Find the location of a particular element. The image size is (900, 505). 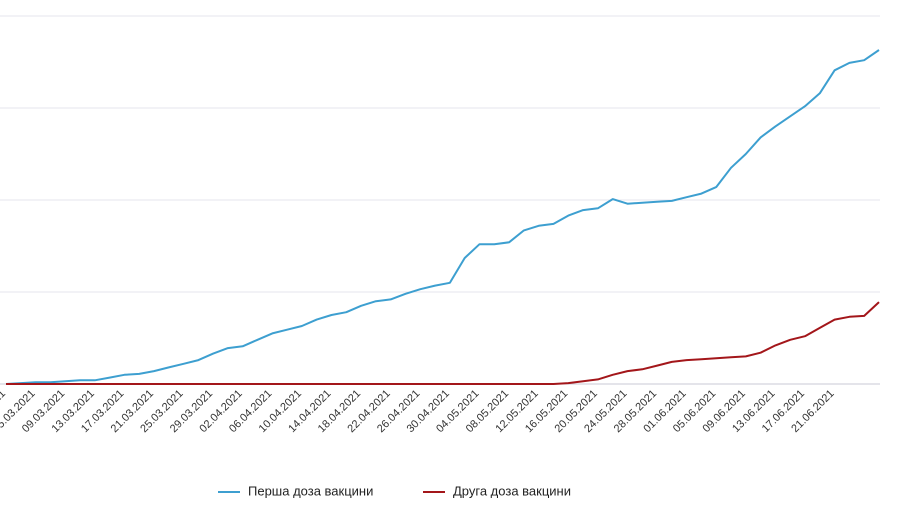

legend-label: Друга доза вакцини is located at coordinates (512, 490).